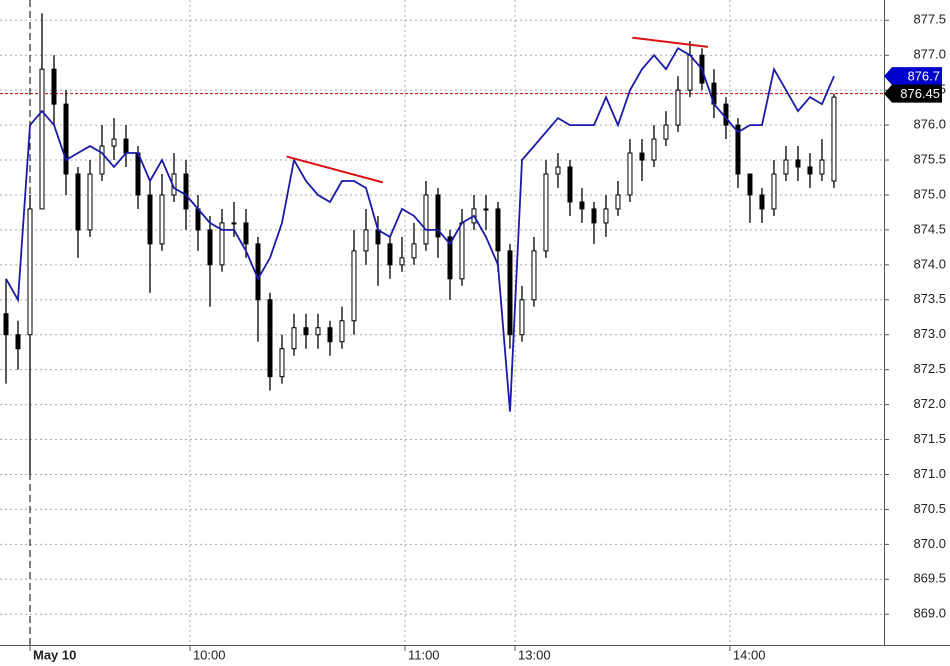 This screenshot has width=950, height=666. Describe the element at coordinates (929, 54) in the screenshot. I see `y-tick-label: 877.0` at that location.